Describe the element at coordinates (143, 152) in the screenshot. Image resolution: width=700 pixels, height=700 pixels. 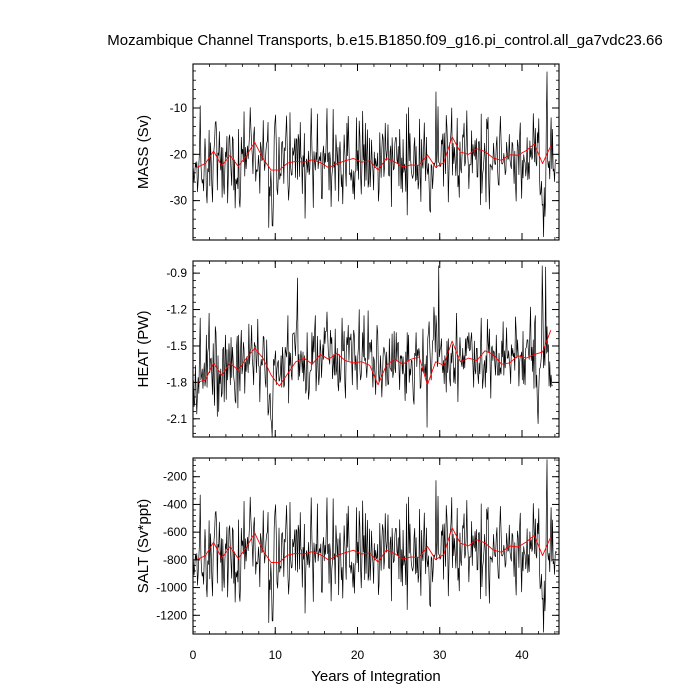
I see `mass-y-axis-title: MASS (Sv)` at that location.